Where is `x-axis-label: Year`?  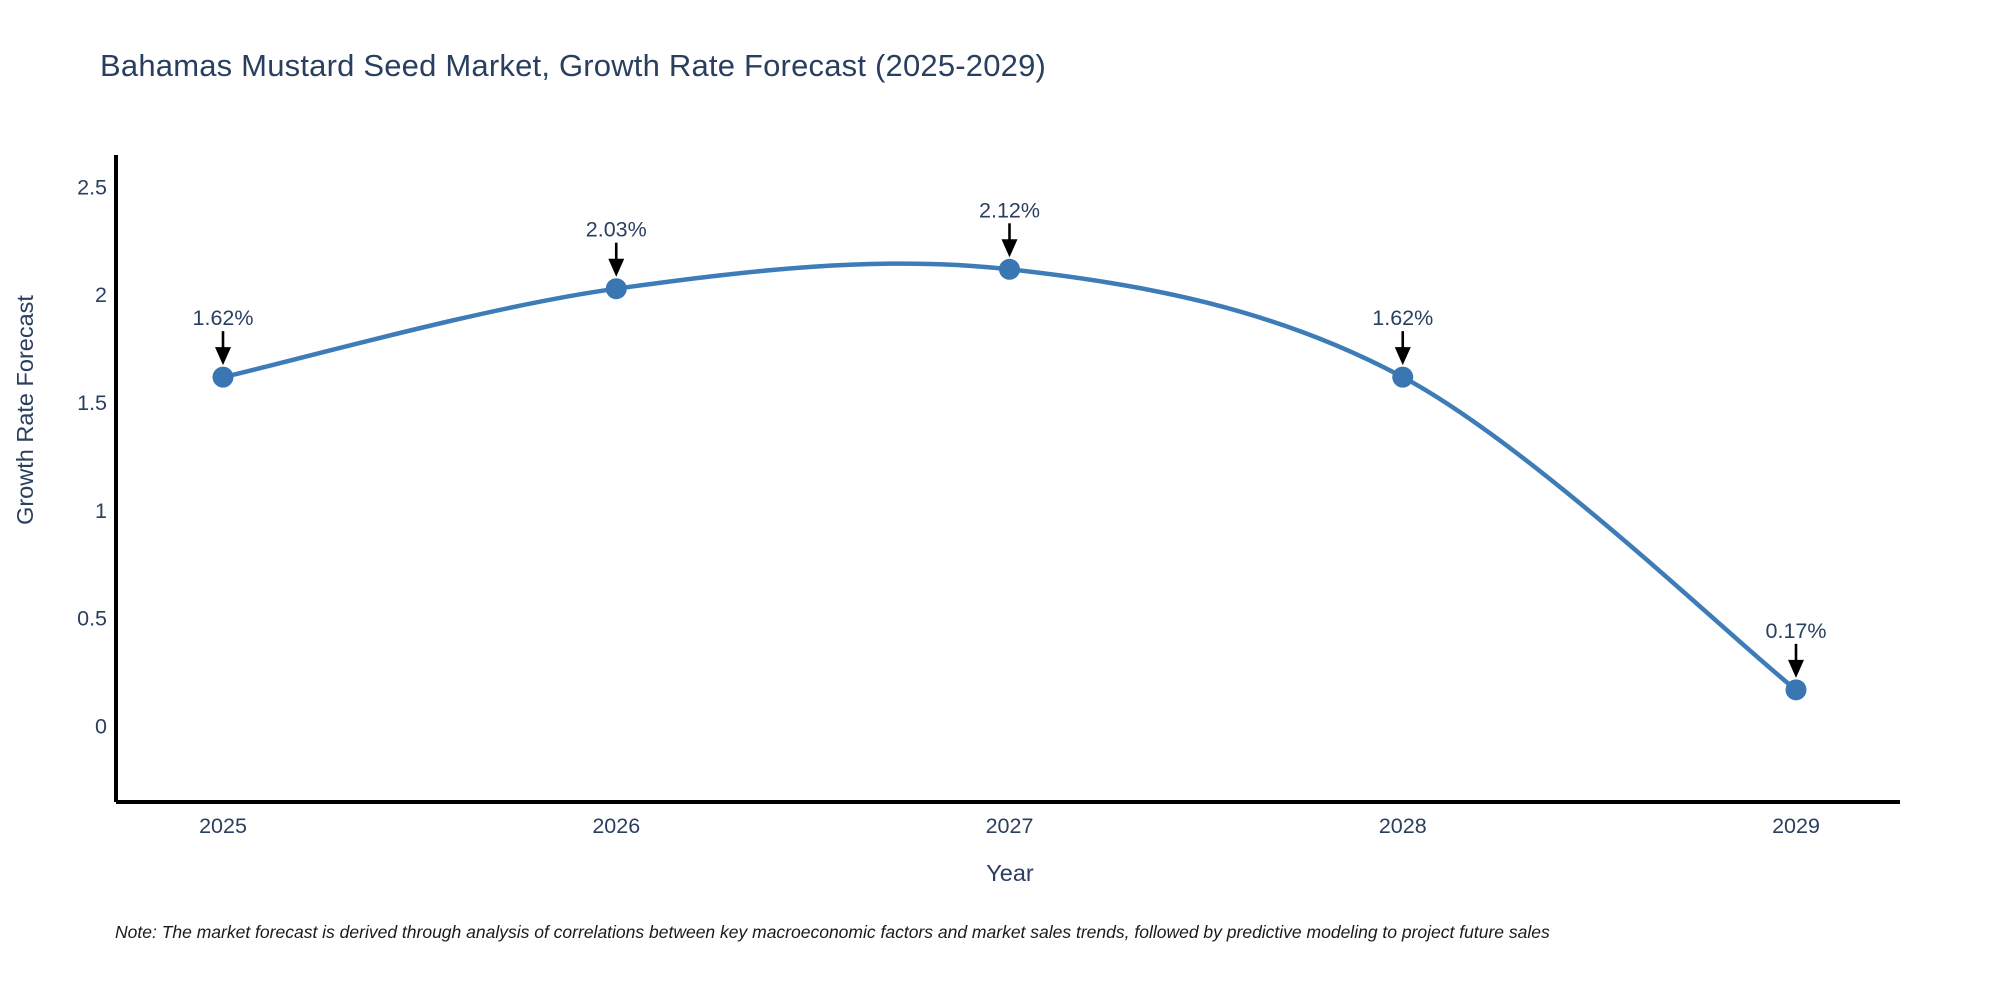 x-axis-label: Year is located at coordinates (1010, 873).